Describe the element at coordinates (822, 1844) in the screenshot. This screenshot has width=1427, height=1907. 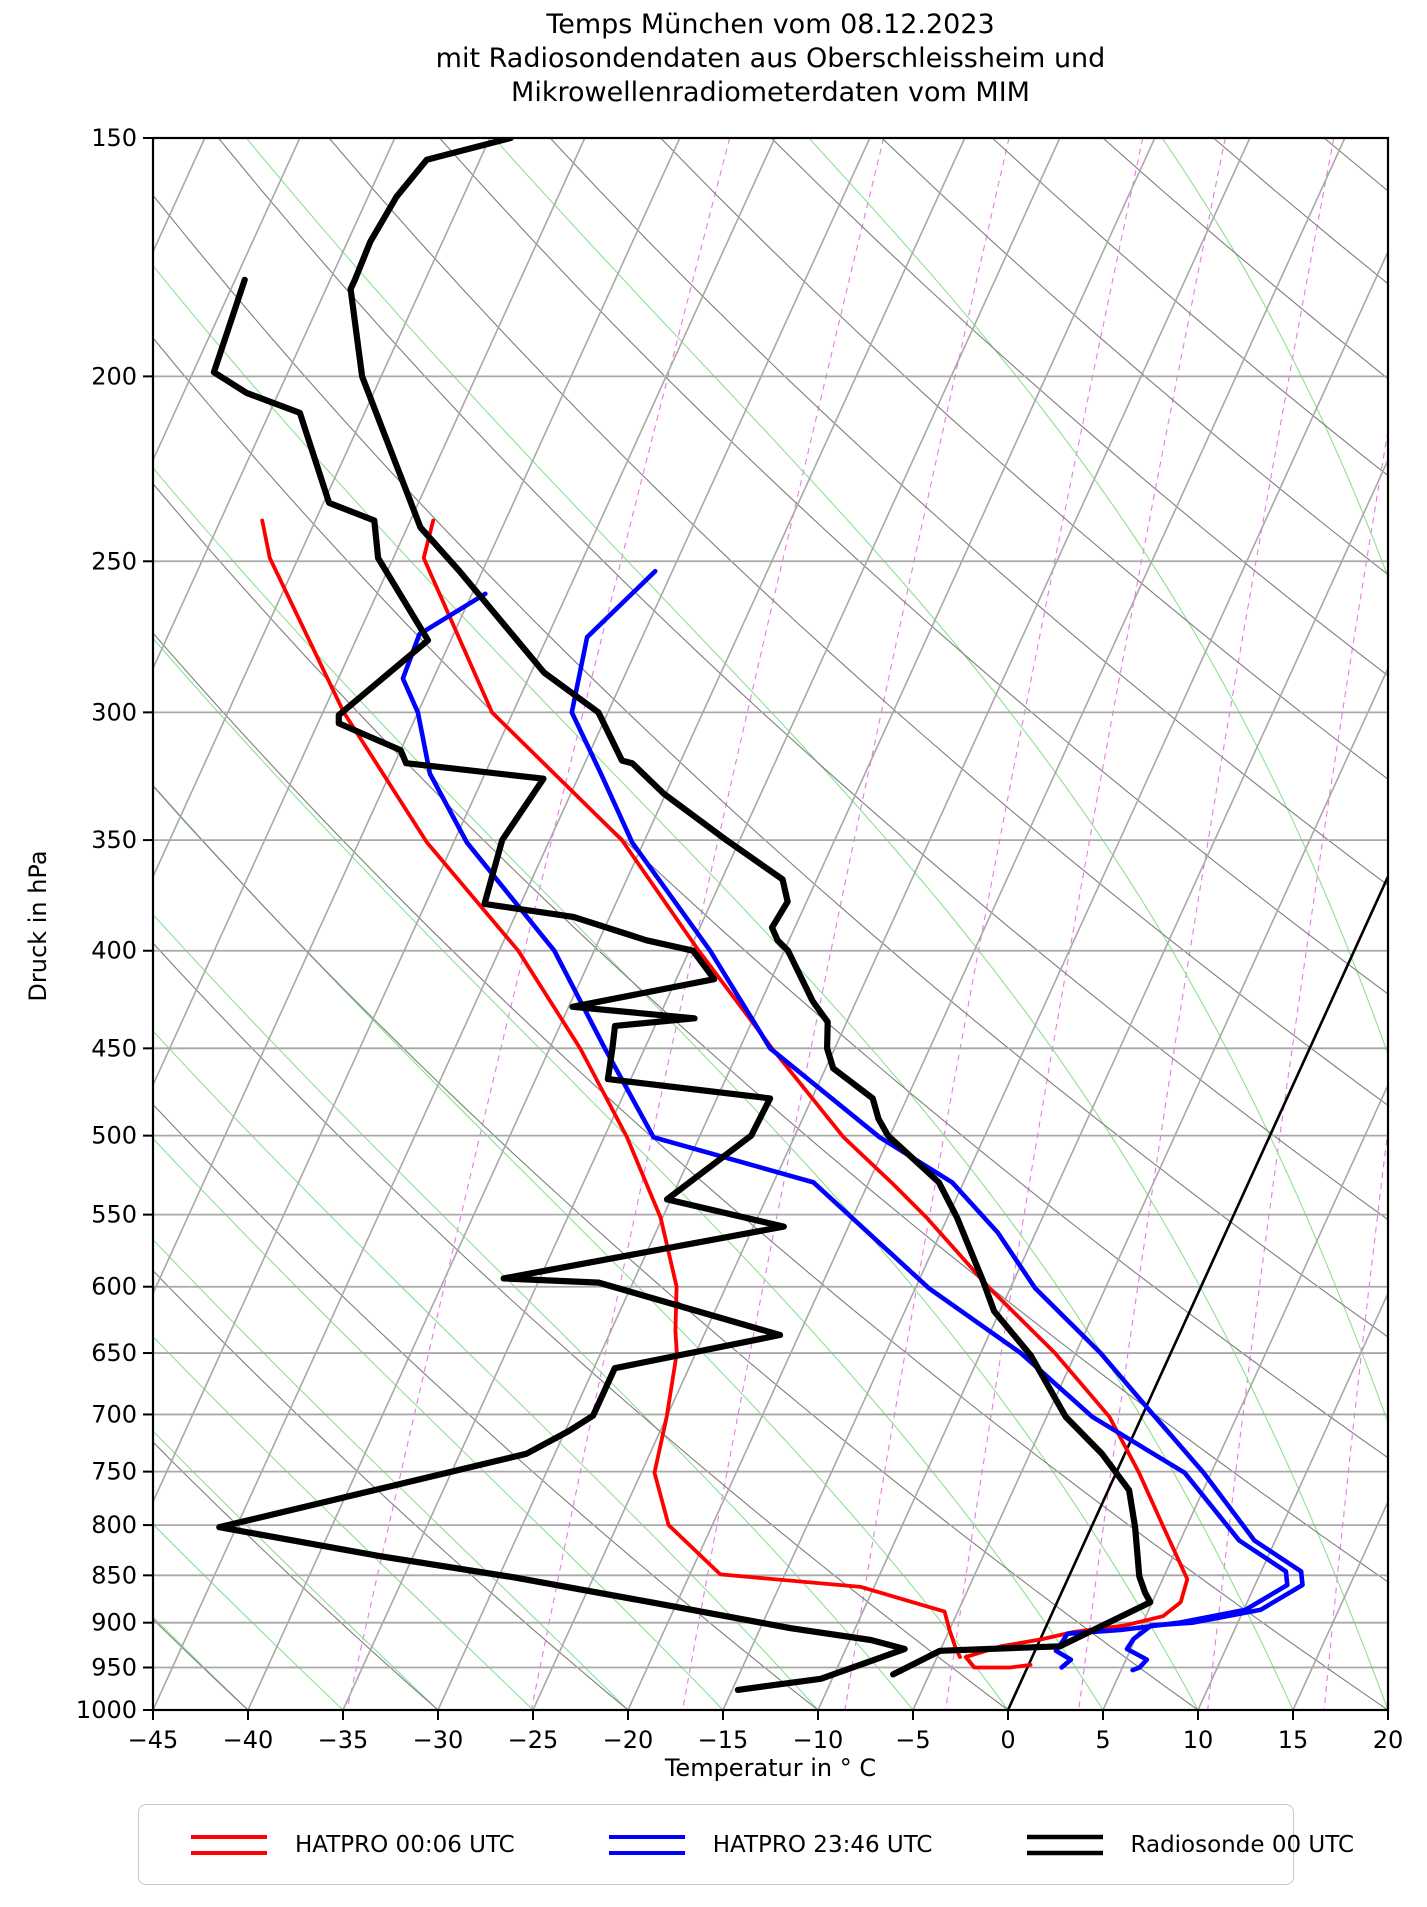
I see `legend-label-hatpro-2346: HATPRO 23:46 UTC` at that location.